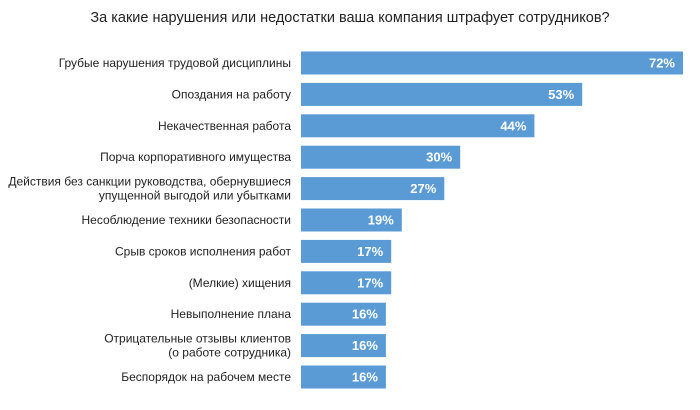 The width and height of the screenshot is (700, 410). Describe the element at coordinates (439, 157) in the screenshot. I see `bar-value-label: 30%` at that location.